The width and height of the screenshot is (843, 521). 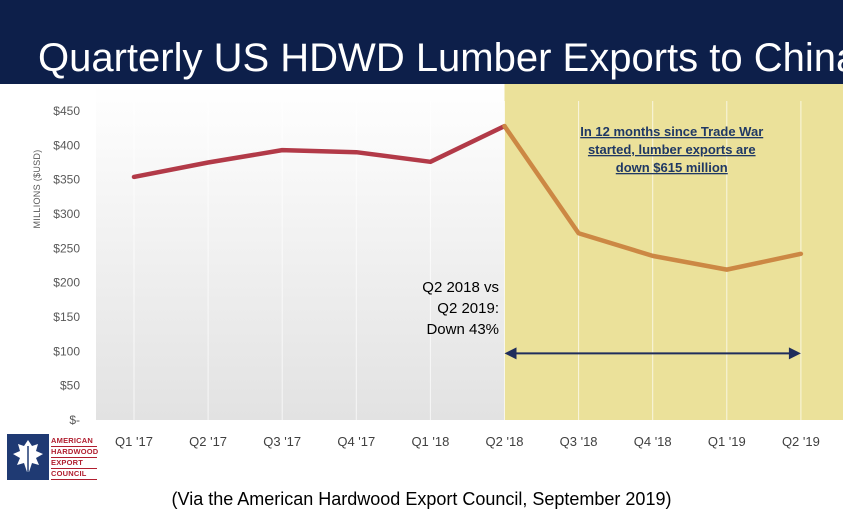 What do you see at coordinates (75, 452) in the screenshot?
I see `logo-line: HARDWOOD` at bounding box center [75, 452].